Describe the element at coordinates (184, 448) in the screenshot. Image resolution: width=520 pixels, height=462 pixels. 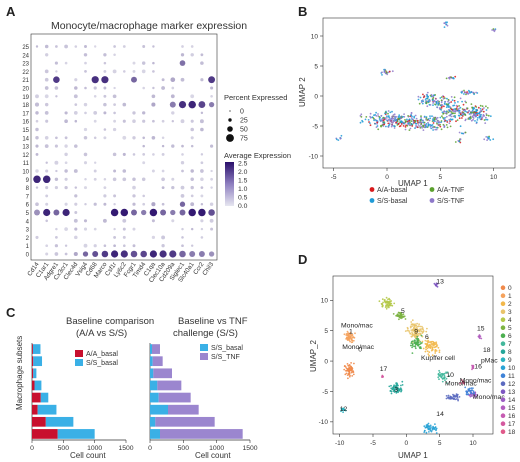
I see `x-tick-label: 500` at that location.